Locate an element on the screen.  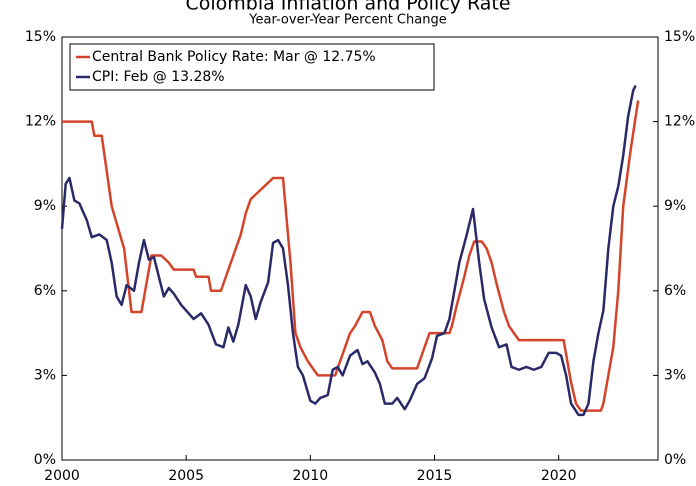
legend-box is located at coordinates (252, 67).